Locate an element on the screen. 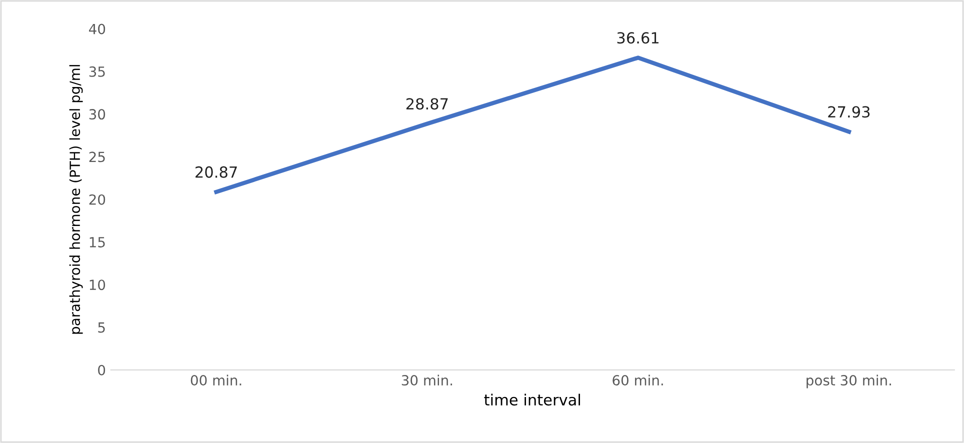 The image size is (964, 443). data-label: 36.61 is located at coordinates (638, 38).